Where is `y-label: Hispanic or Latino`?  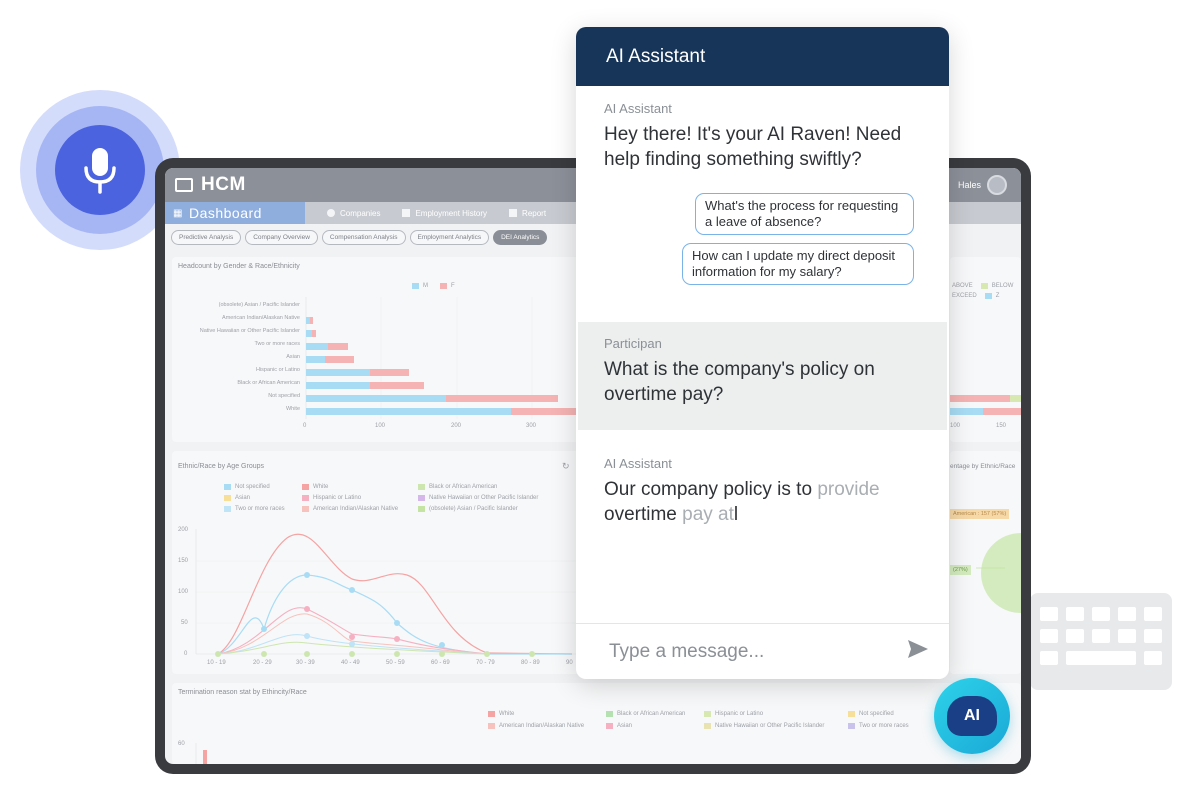 y-label: Hispanic or Latino is located at coordinates (277, 370).